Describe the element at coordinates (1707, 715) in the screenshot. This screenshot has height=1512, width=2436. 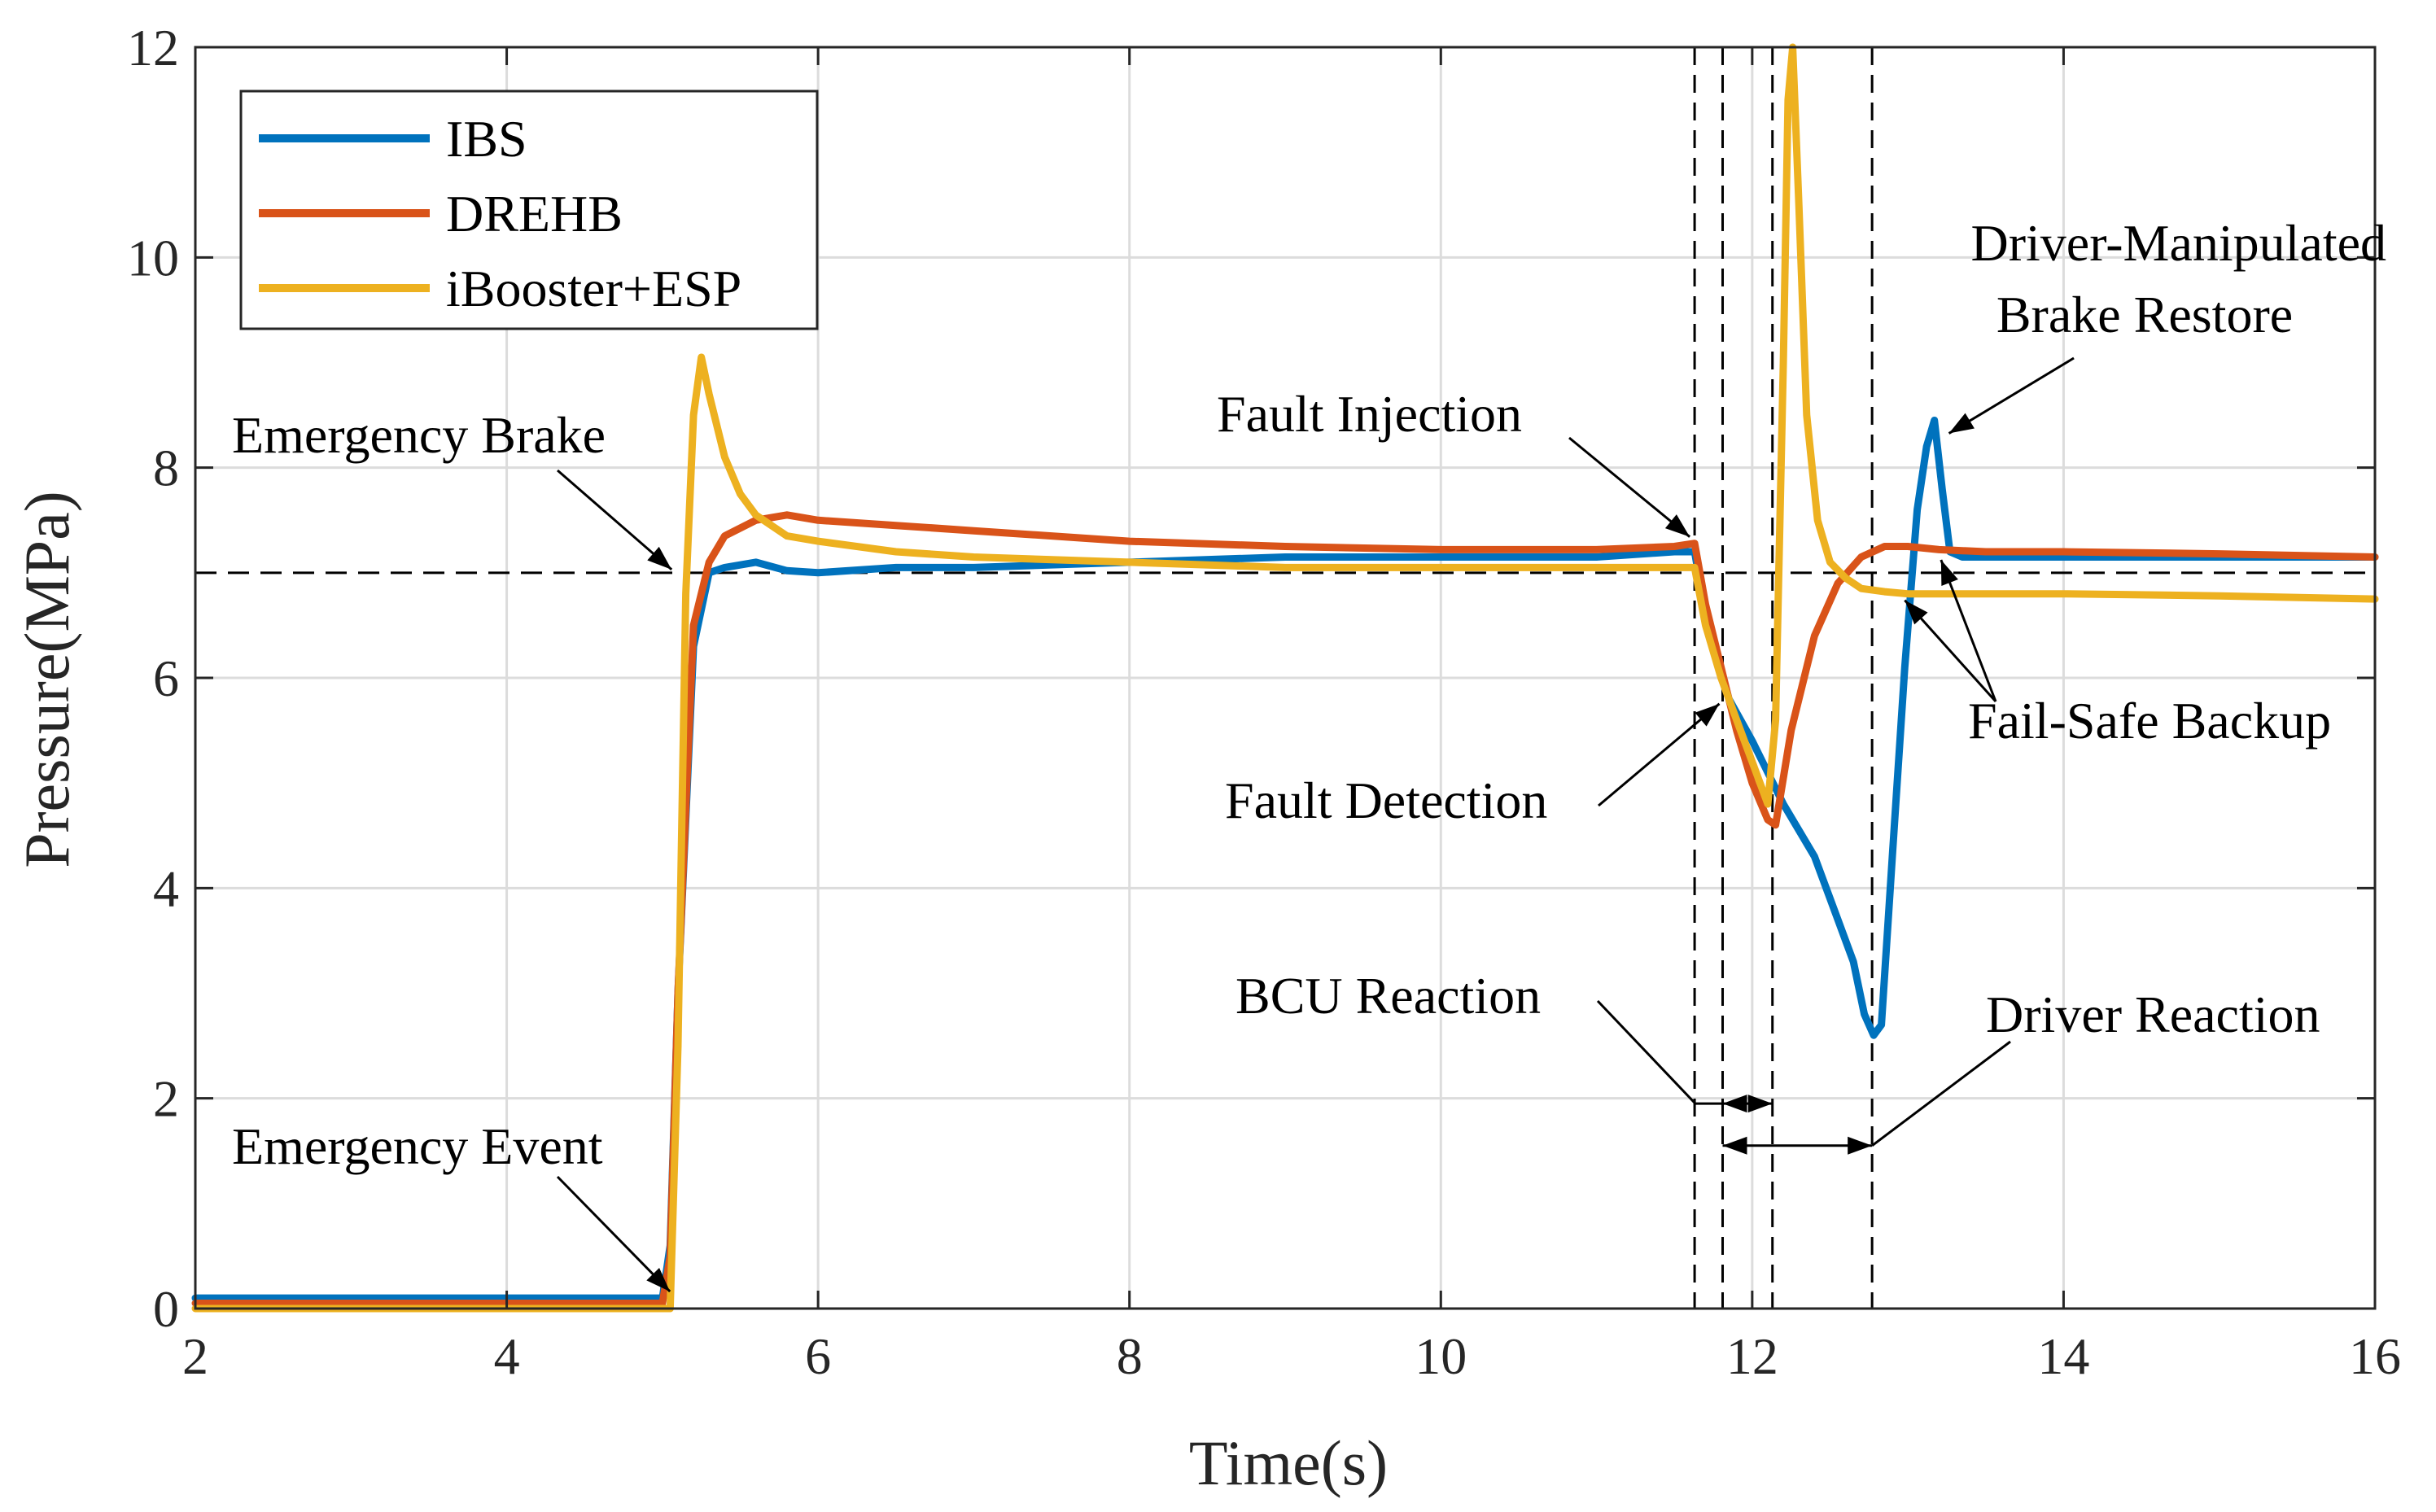
I see `arrow-fault-detection-head` at that location.